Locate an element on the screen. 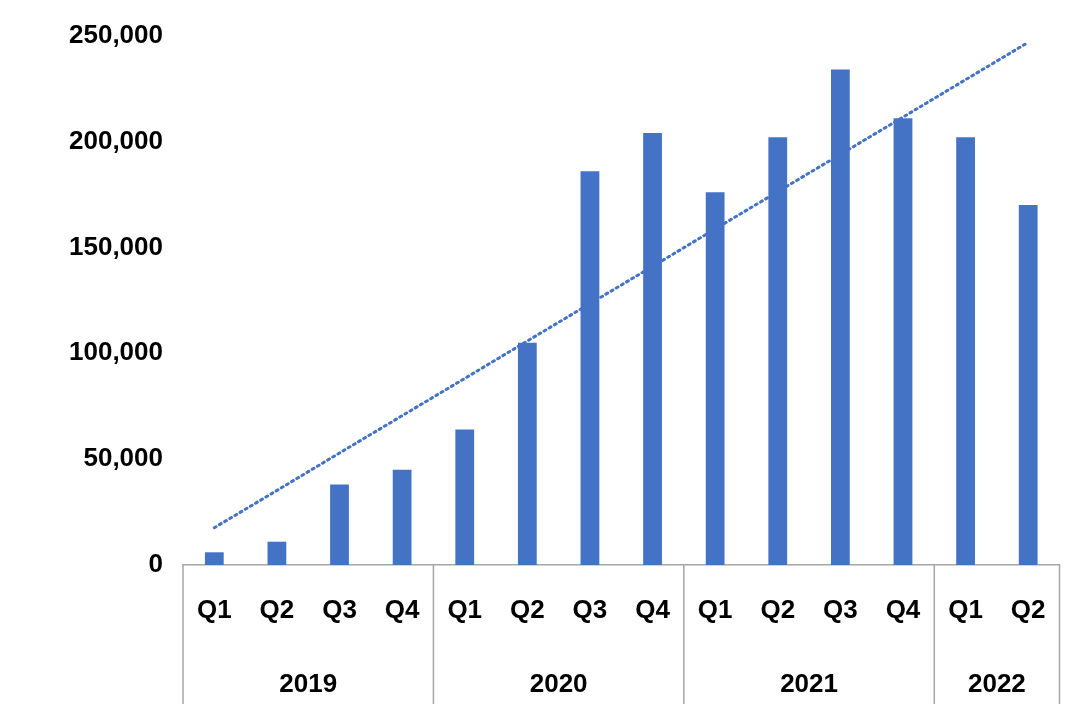 This screenshot has width=1076, height=704. y-tick-label: 0 is located at coordinates (155, 563).